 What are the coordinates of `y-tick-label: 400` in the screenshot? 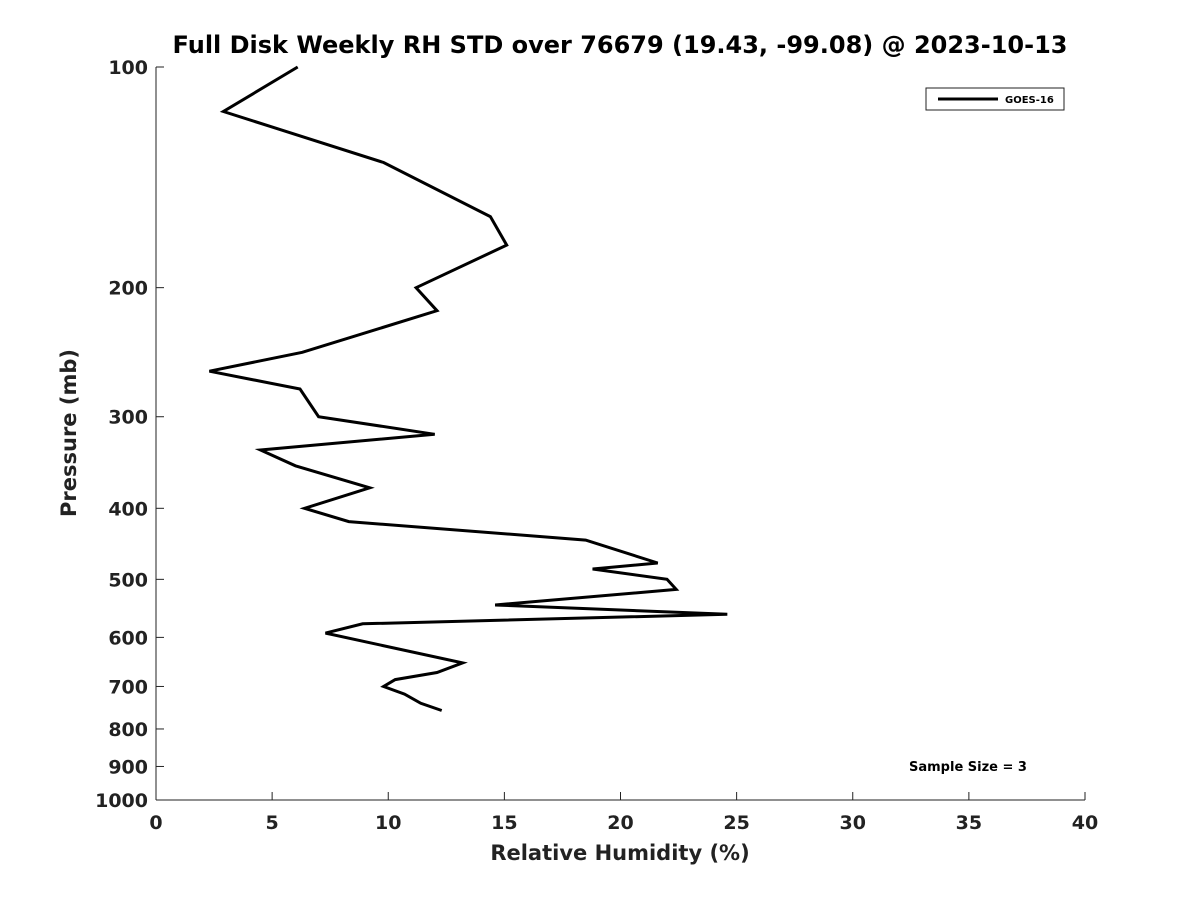 It's located at (128, 509).